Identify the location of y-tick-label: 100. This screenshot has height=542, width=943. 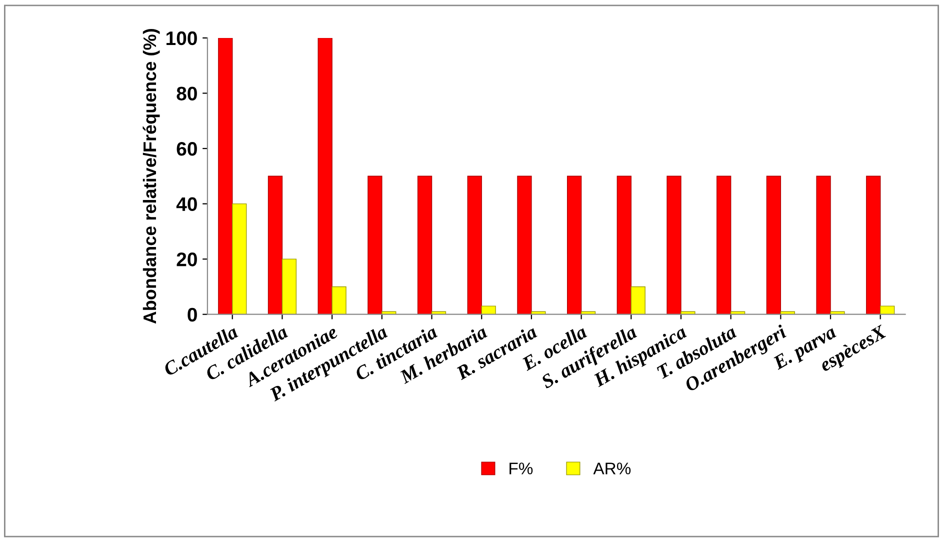
(181, 38).